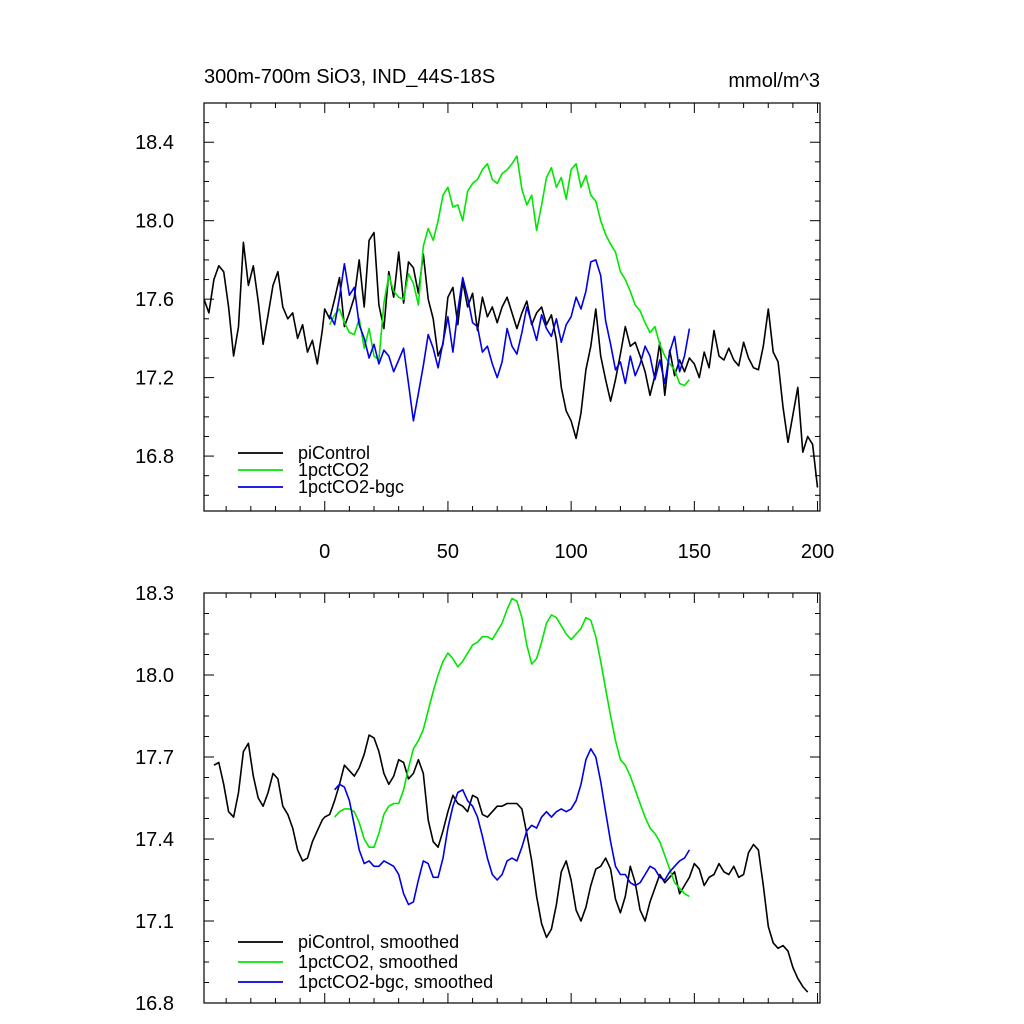  Describe the element at coordinates (448, 552) in the screenshot. I see `top-x-tick-label: 50` at that location.